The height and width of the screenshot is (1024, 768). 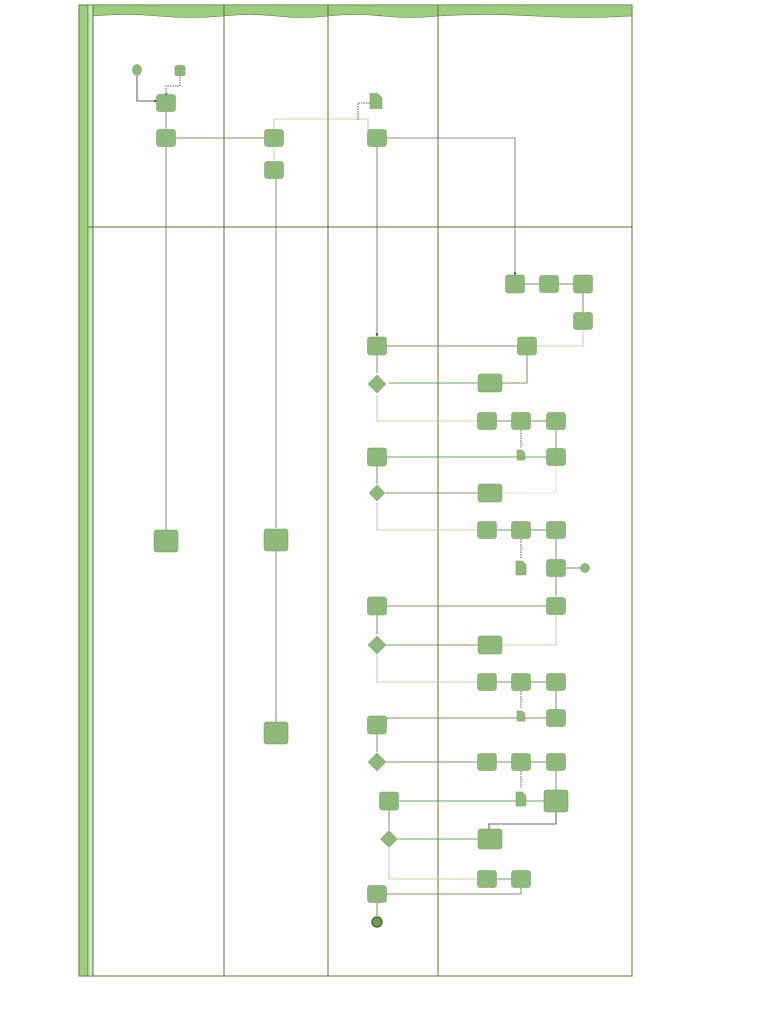 What do you see at coordinates (137, 70) in the screenshot?
I see `start-node` at bounding box center [137, 70].